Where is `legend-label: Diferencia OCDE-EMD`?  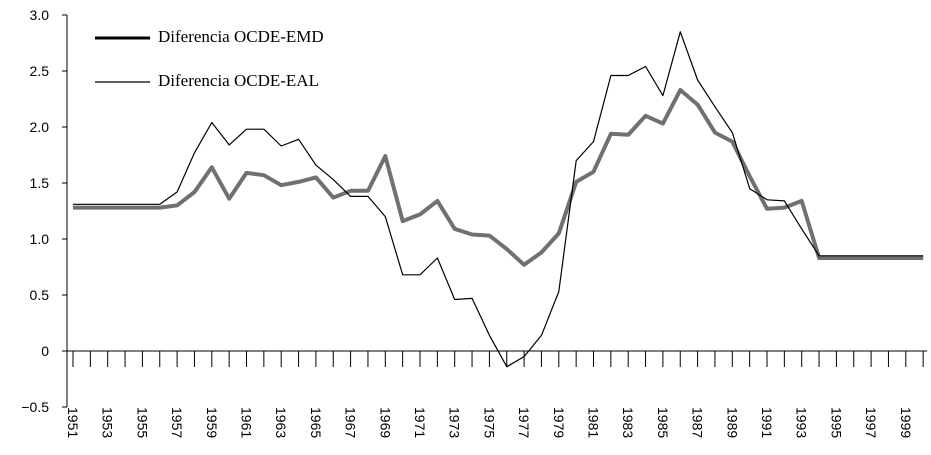
legend-label: Diferencia OCDE-EMD is located at coordinates (241, 36).